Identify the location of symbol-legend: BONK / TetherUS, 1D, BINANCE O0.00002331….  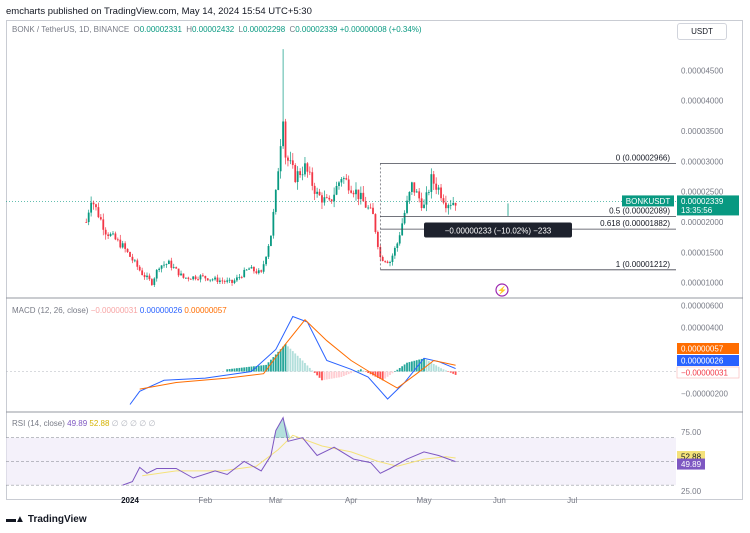
(217, 29).